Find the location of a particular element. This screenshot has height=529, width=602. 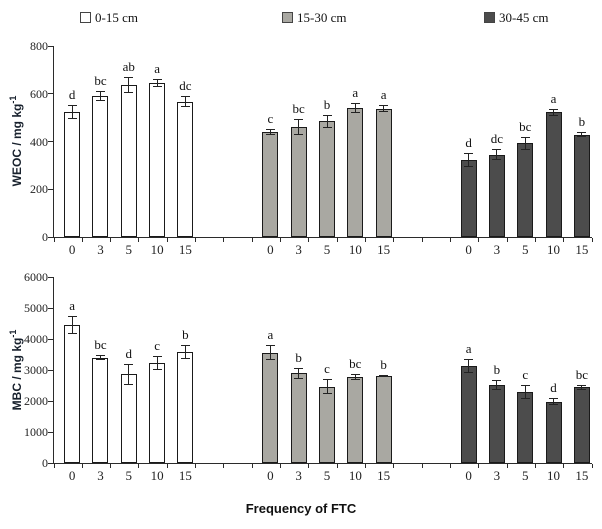

y-tick-label: 6000 is located at coordinates (36, 277).